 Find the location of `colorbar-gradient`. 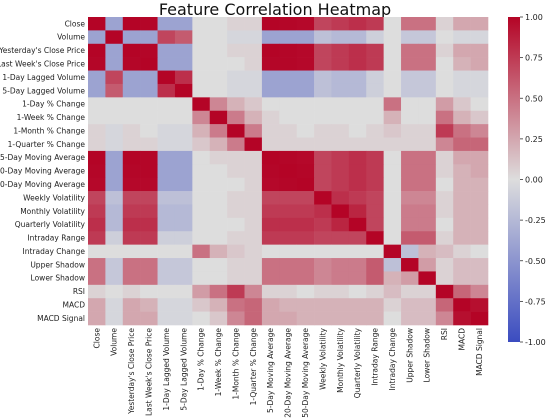

colorbar-gradient is located at coordinates (514, 179).